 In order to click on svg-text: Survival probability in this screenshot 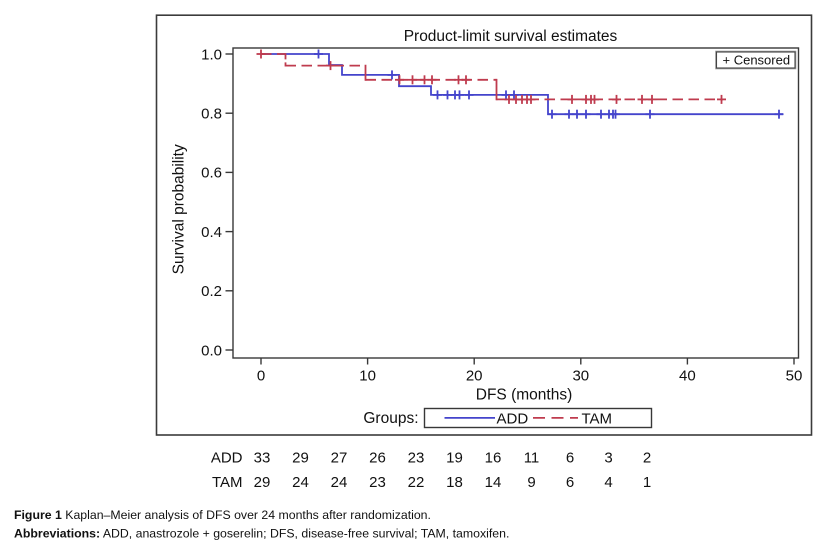, I will do `click(179, 209)`.